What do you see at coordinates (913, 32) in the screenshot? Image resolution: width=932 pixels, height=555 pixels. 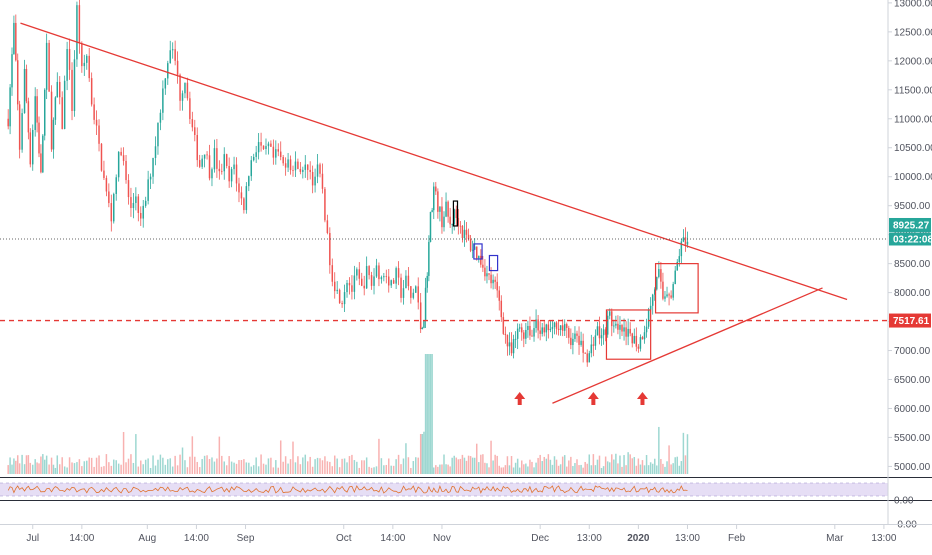 I see `price-axis-label: 12500.00` at bounding box center [913, 32].